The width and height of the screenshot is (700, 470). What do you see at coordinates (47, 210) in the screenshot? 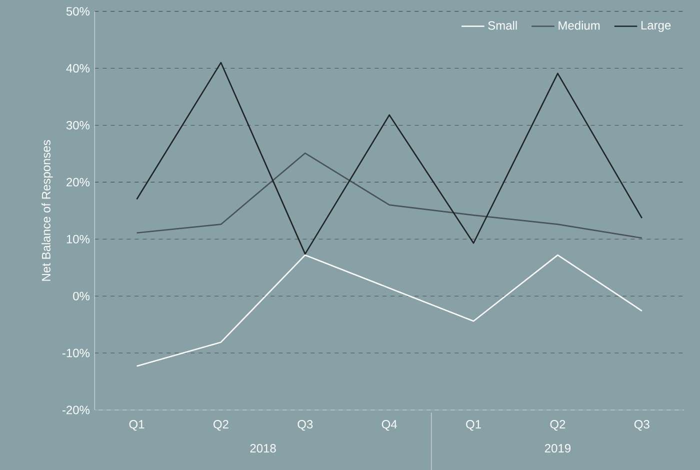
I see `y-axis-title: Net Balance of Responses` at bounding box center [47, 210].